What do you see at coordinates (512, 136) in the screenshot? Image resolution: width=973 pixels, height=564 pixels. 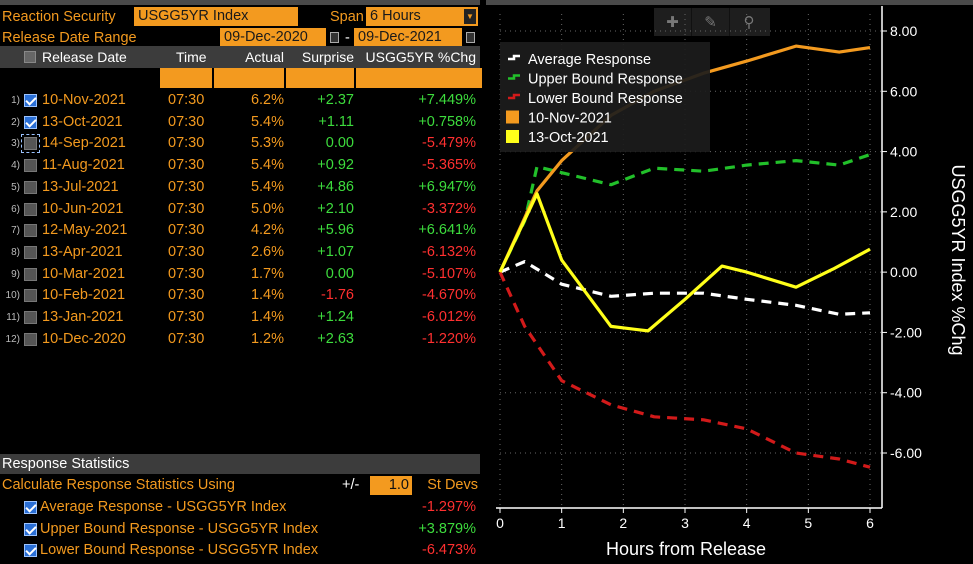 I see `legend-swatch` at bounding box center [512, 136].